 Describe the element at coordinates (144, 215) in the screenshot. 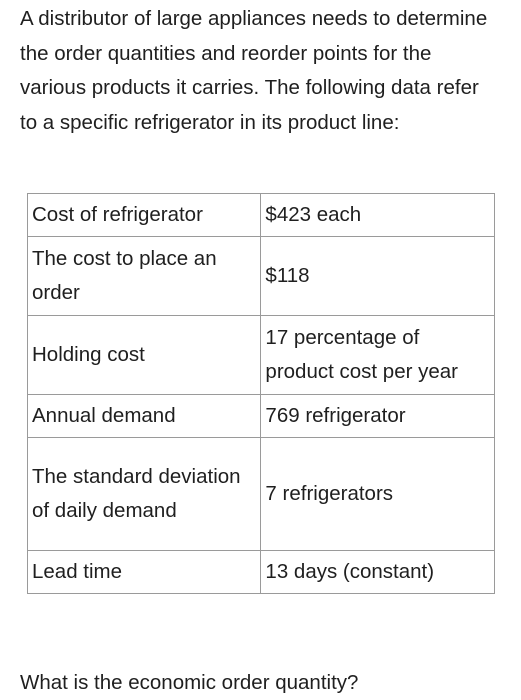

I see `row-label: Cost of refrigerator` at that location.